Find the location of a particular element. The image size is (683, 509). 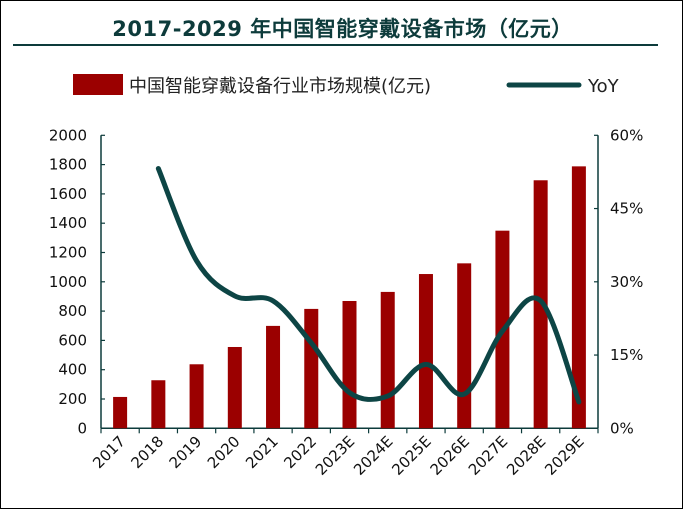

x-tick-label: 2020 is located at coordinates (224, 452).